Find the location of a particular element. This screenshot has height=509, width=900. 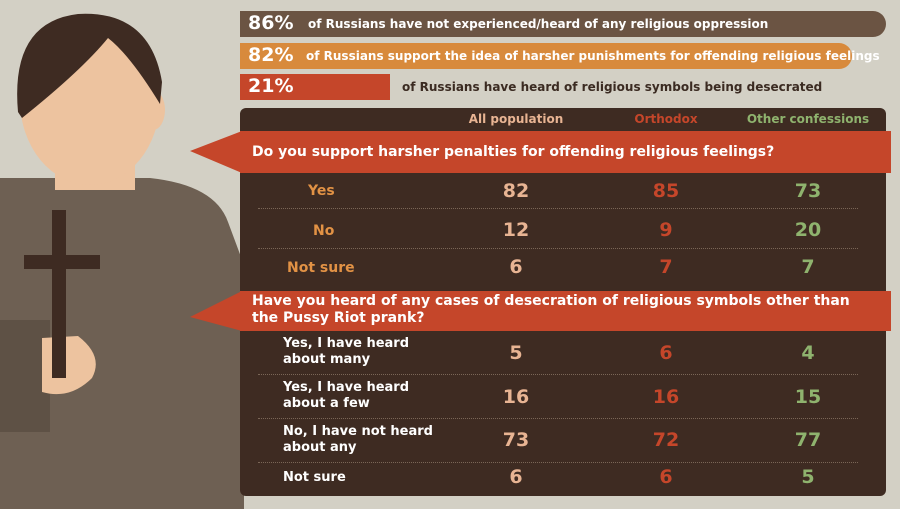

table-cell-value: 12 is located at coordinates (516, 230).